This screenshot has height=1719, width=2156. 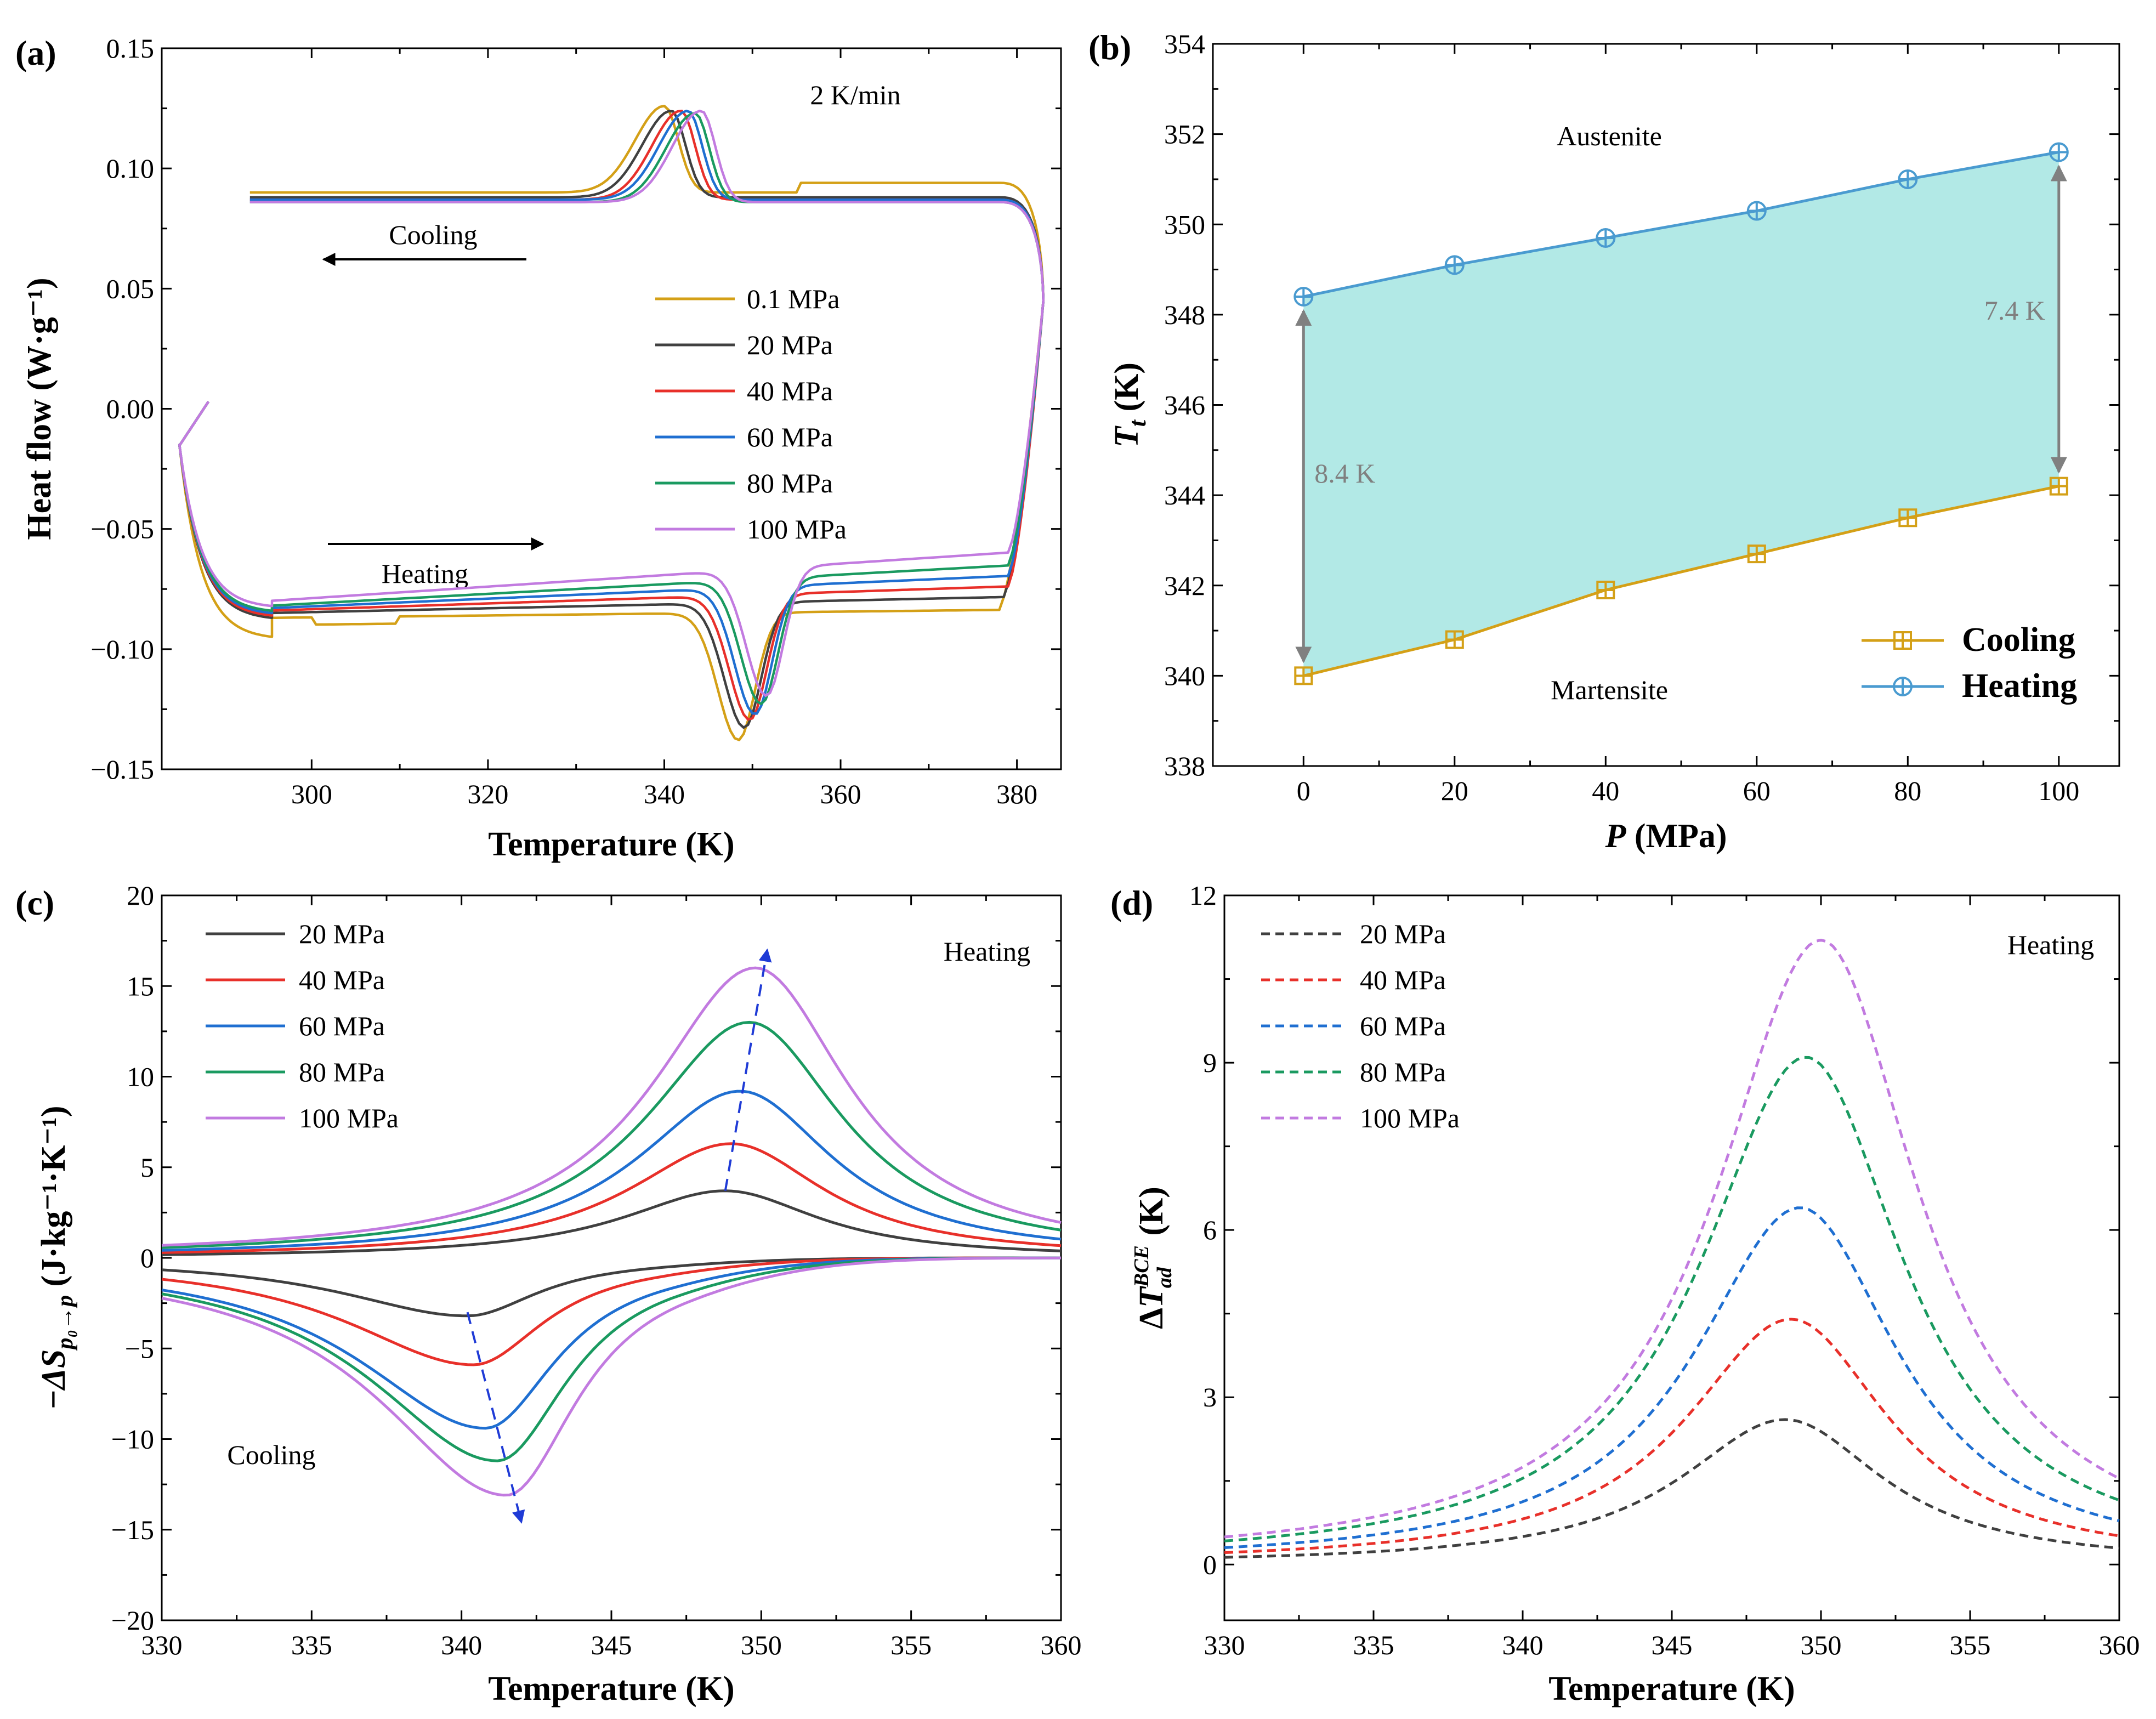 I want to click on heating-annotation: Heating, so click(x=2050, y=944).